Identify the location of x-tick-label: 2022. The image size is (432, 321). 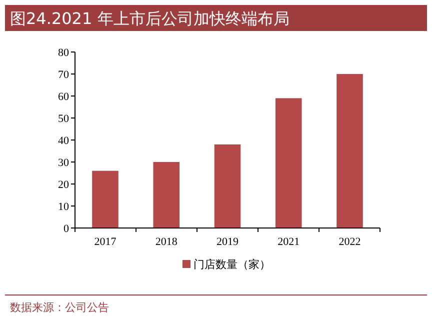
(349, 242).